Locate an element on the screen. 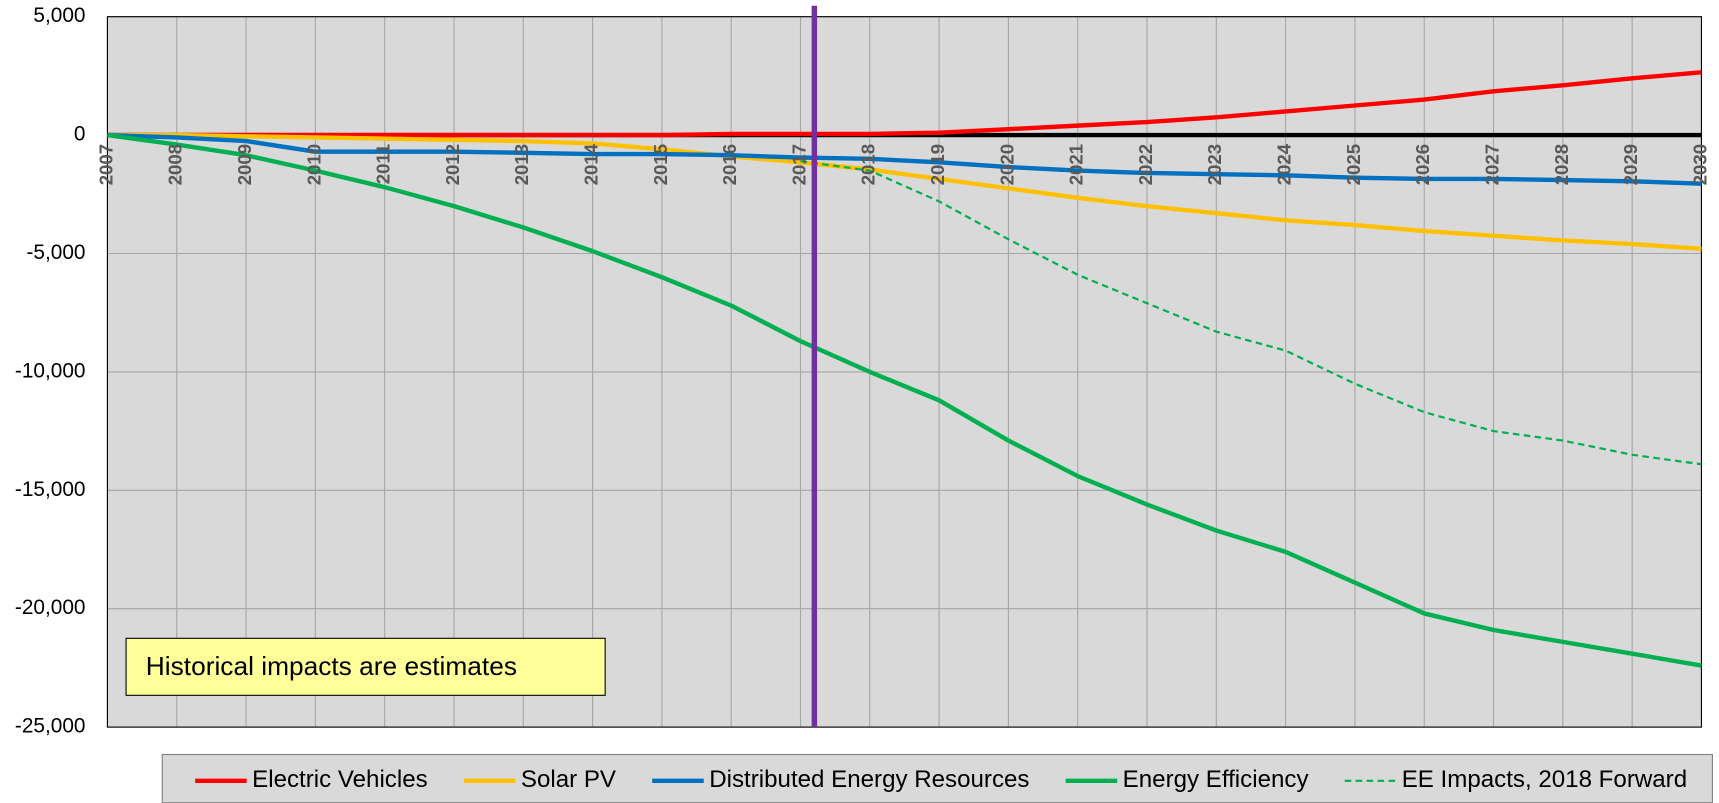 This screenshot has height=803, width=1719. x-tick-label: 2017 is located at coordinates (798, 164).